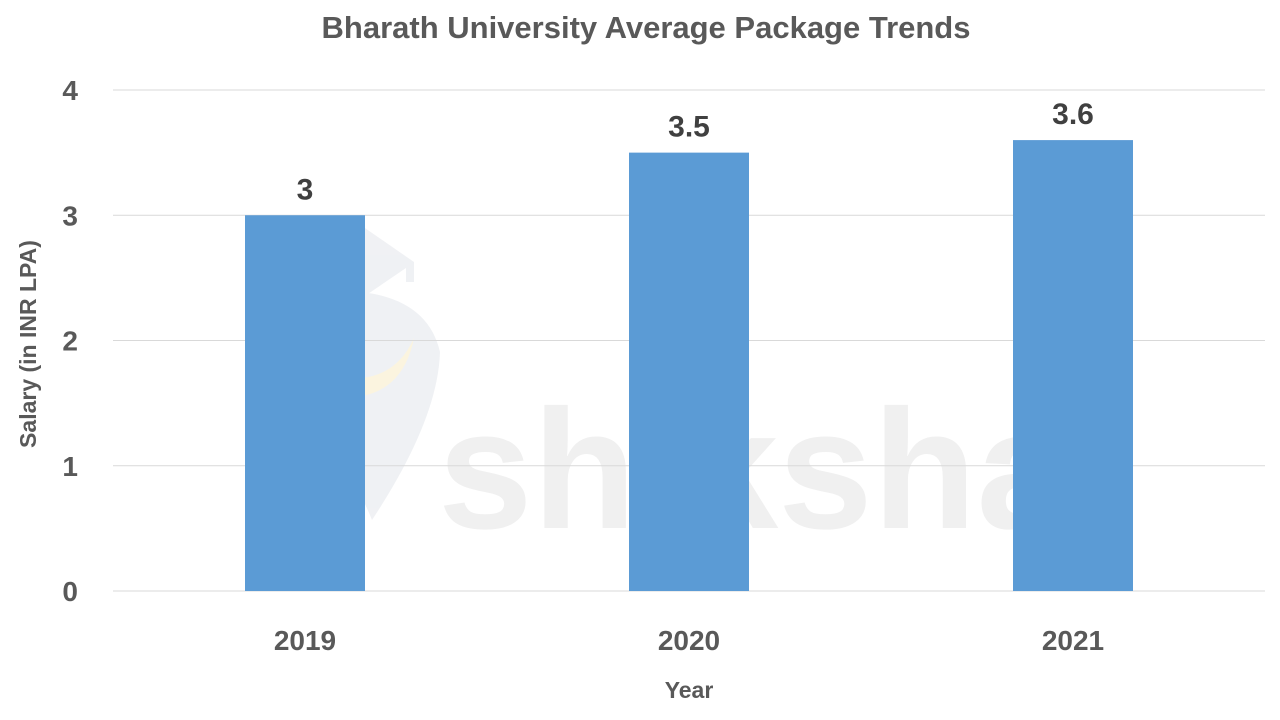  Describe the element at coordinates (1073, 365) in the screenshot. I see `bar-2021` at that location.